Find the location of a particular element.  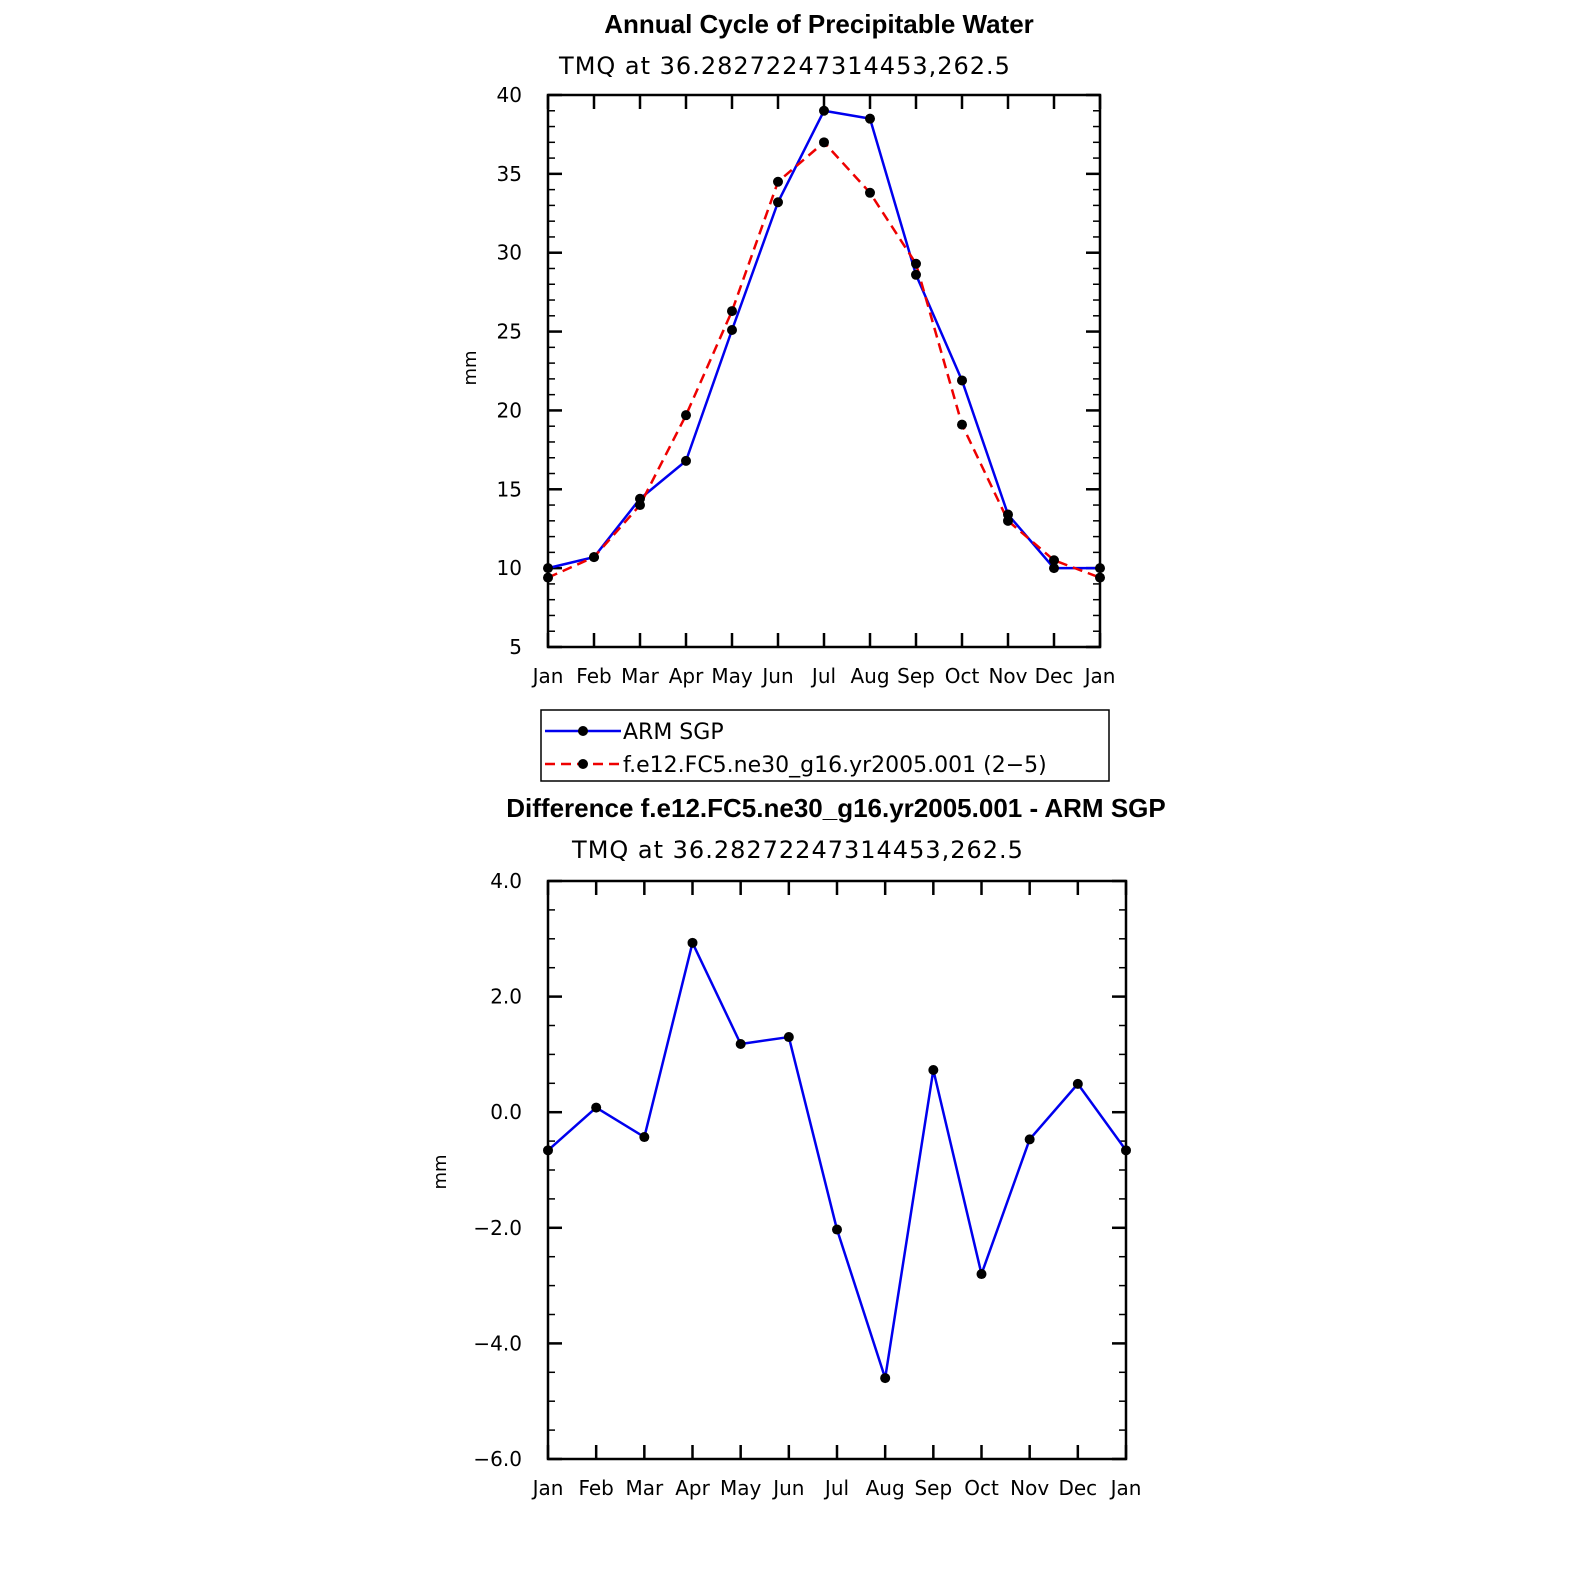

legend-marker-arm is located at coordinates (583, 731).